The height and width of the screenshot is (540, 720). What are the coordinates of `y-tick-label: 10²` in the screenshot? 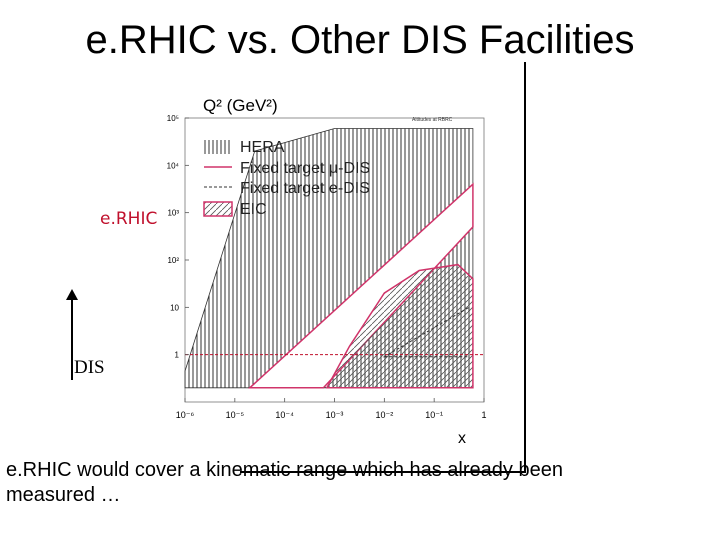 It's located at (173, 260).